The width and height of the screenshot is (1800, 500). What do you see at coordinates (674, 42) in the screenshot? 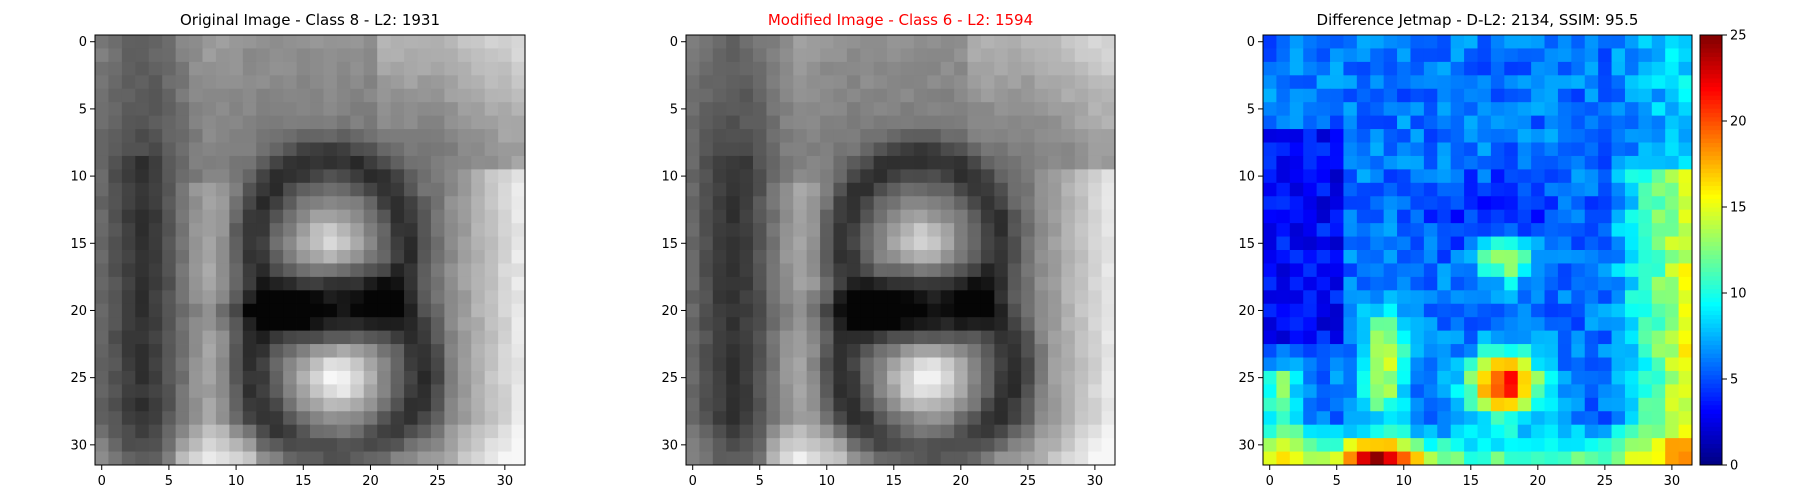
I see `y-tick-label: 0` at bounding box center [674, 42].